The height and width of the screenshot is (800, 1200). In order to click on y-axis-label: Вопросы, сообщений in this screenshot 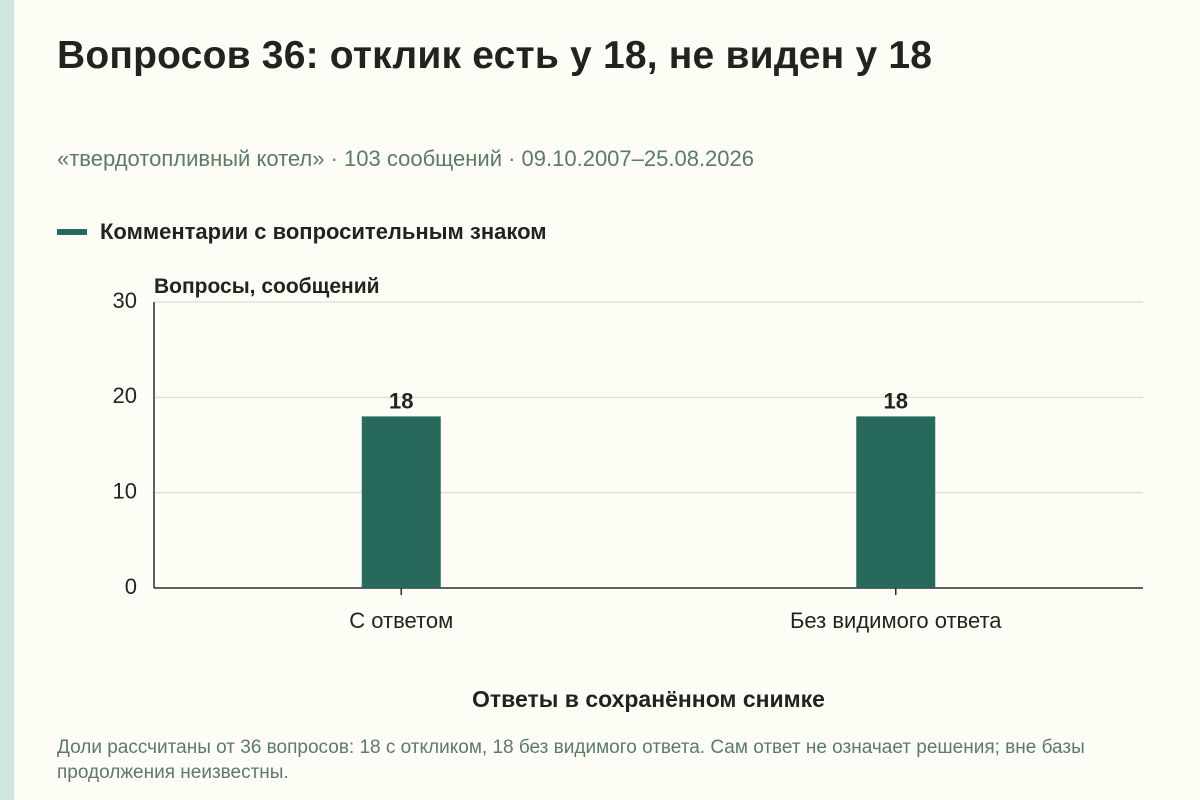, I will do `click(267, 286)`.